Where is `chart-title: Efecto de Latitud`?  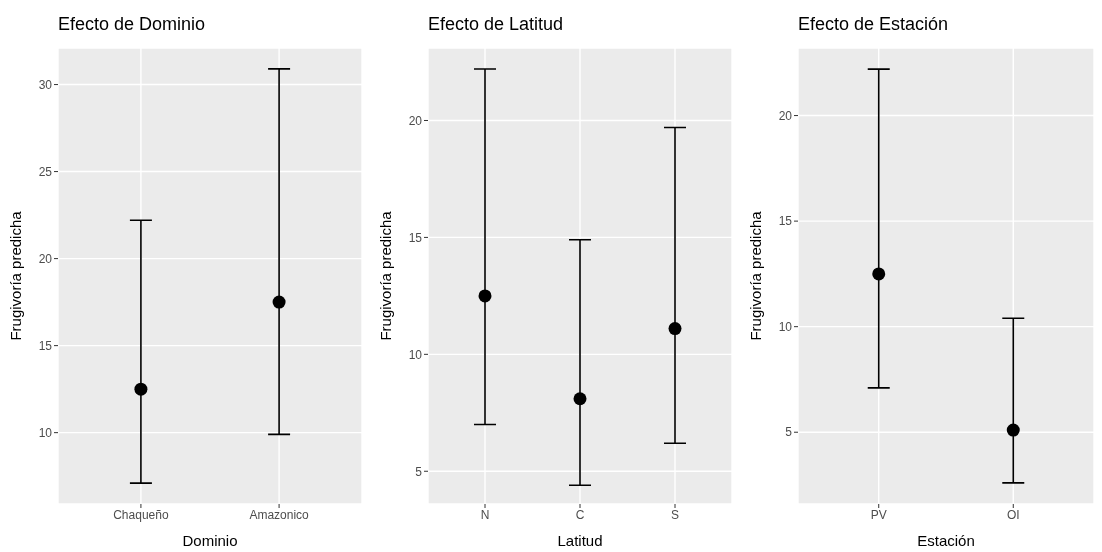 chart-title: Efecto de Latitud is located at coordinates (496, 24).